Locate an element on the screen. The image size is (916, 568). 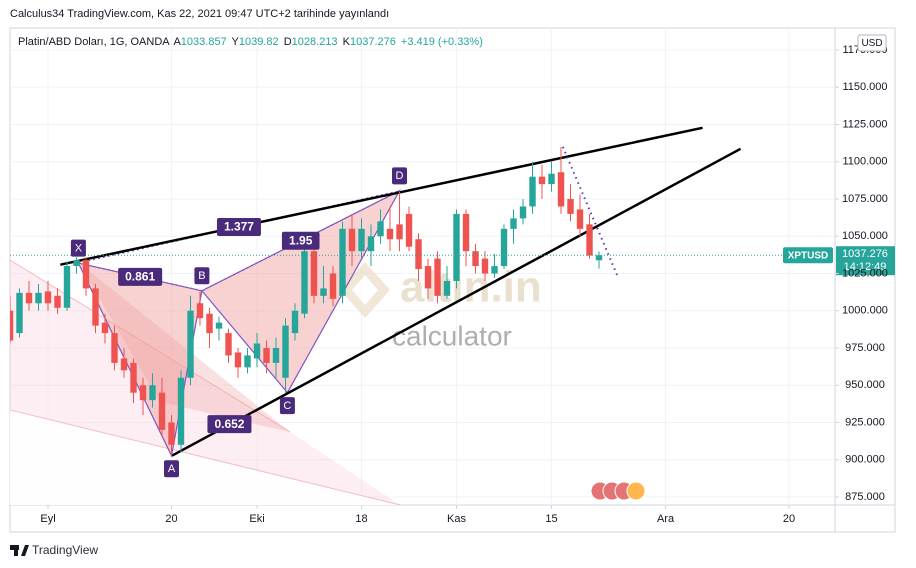
watermark-brand: altin.in is located at coordinates (471, 287).